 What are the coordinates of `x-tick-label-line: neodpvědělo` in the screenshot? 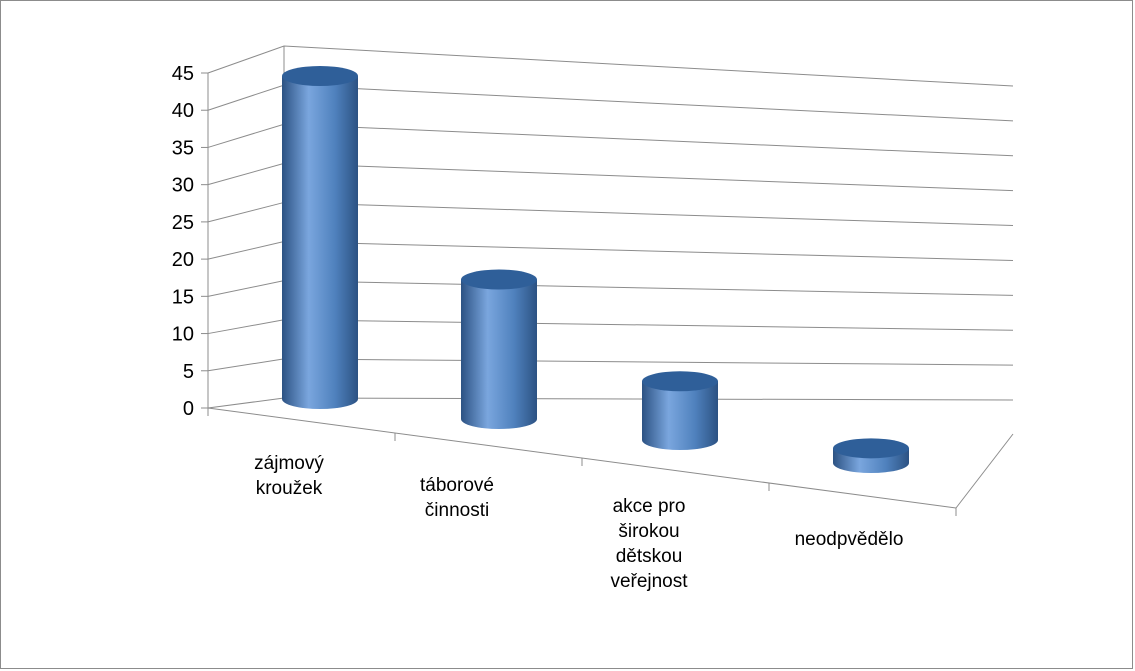 It's located at (849, 539).